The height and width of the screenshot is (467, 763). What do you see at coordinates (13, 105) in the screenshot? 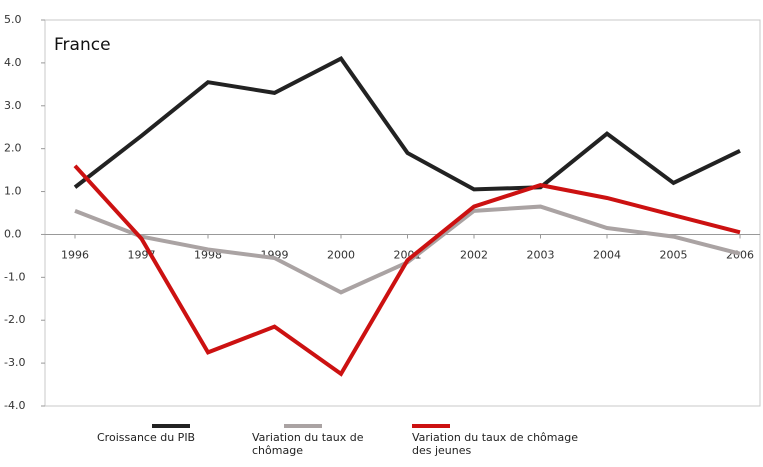
I see `y-tick-label: 3.0` at bounding box center [13, 105].